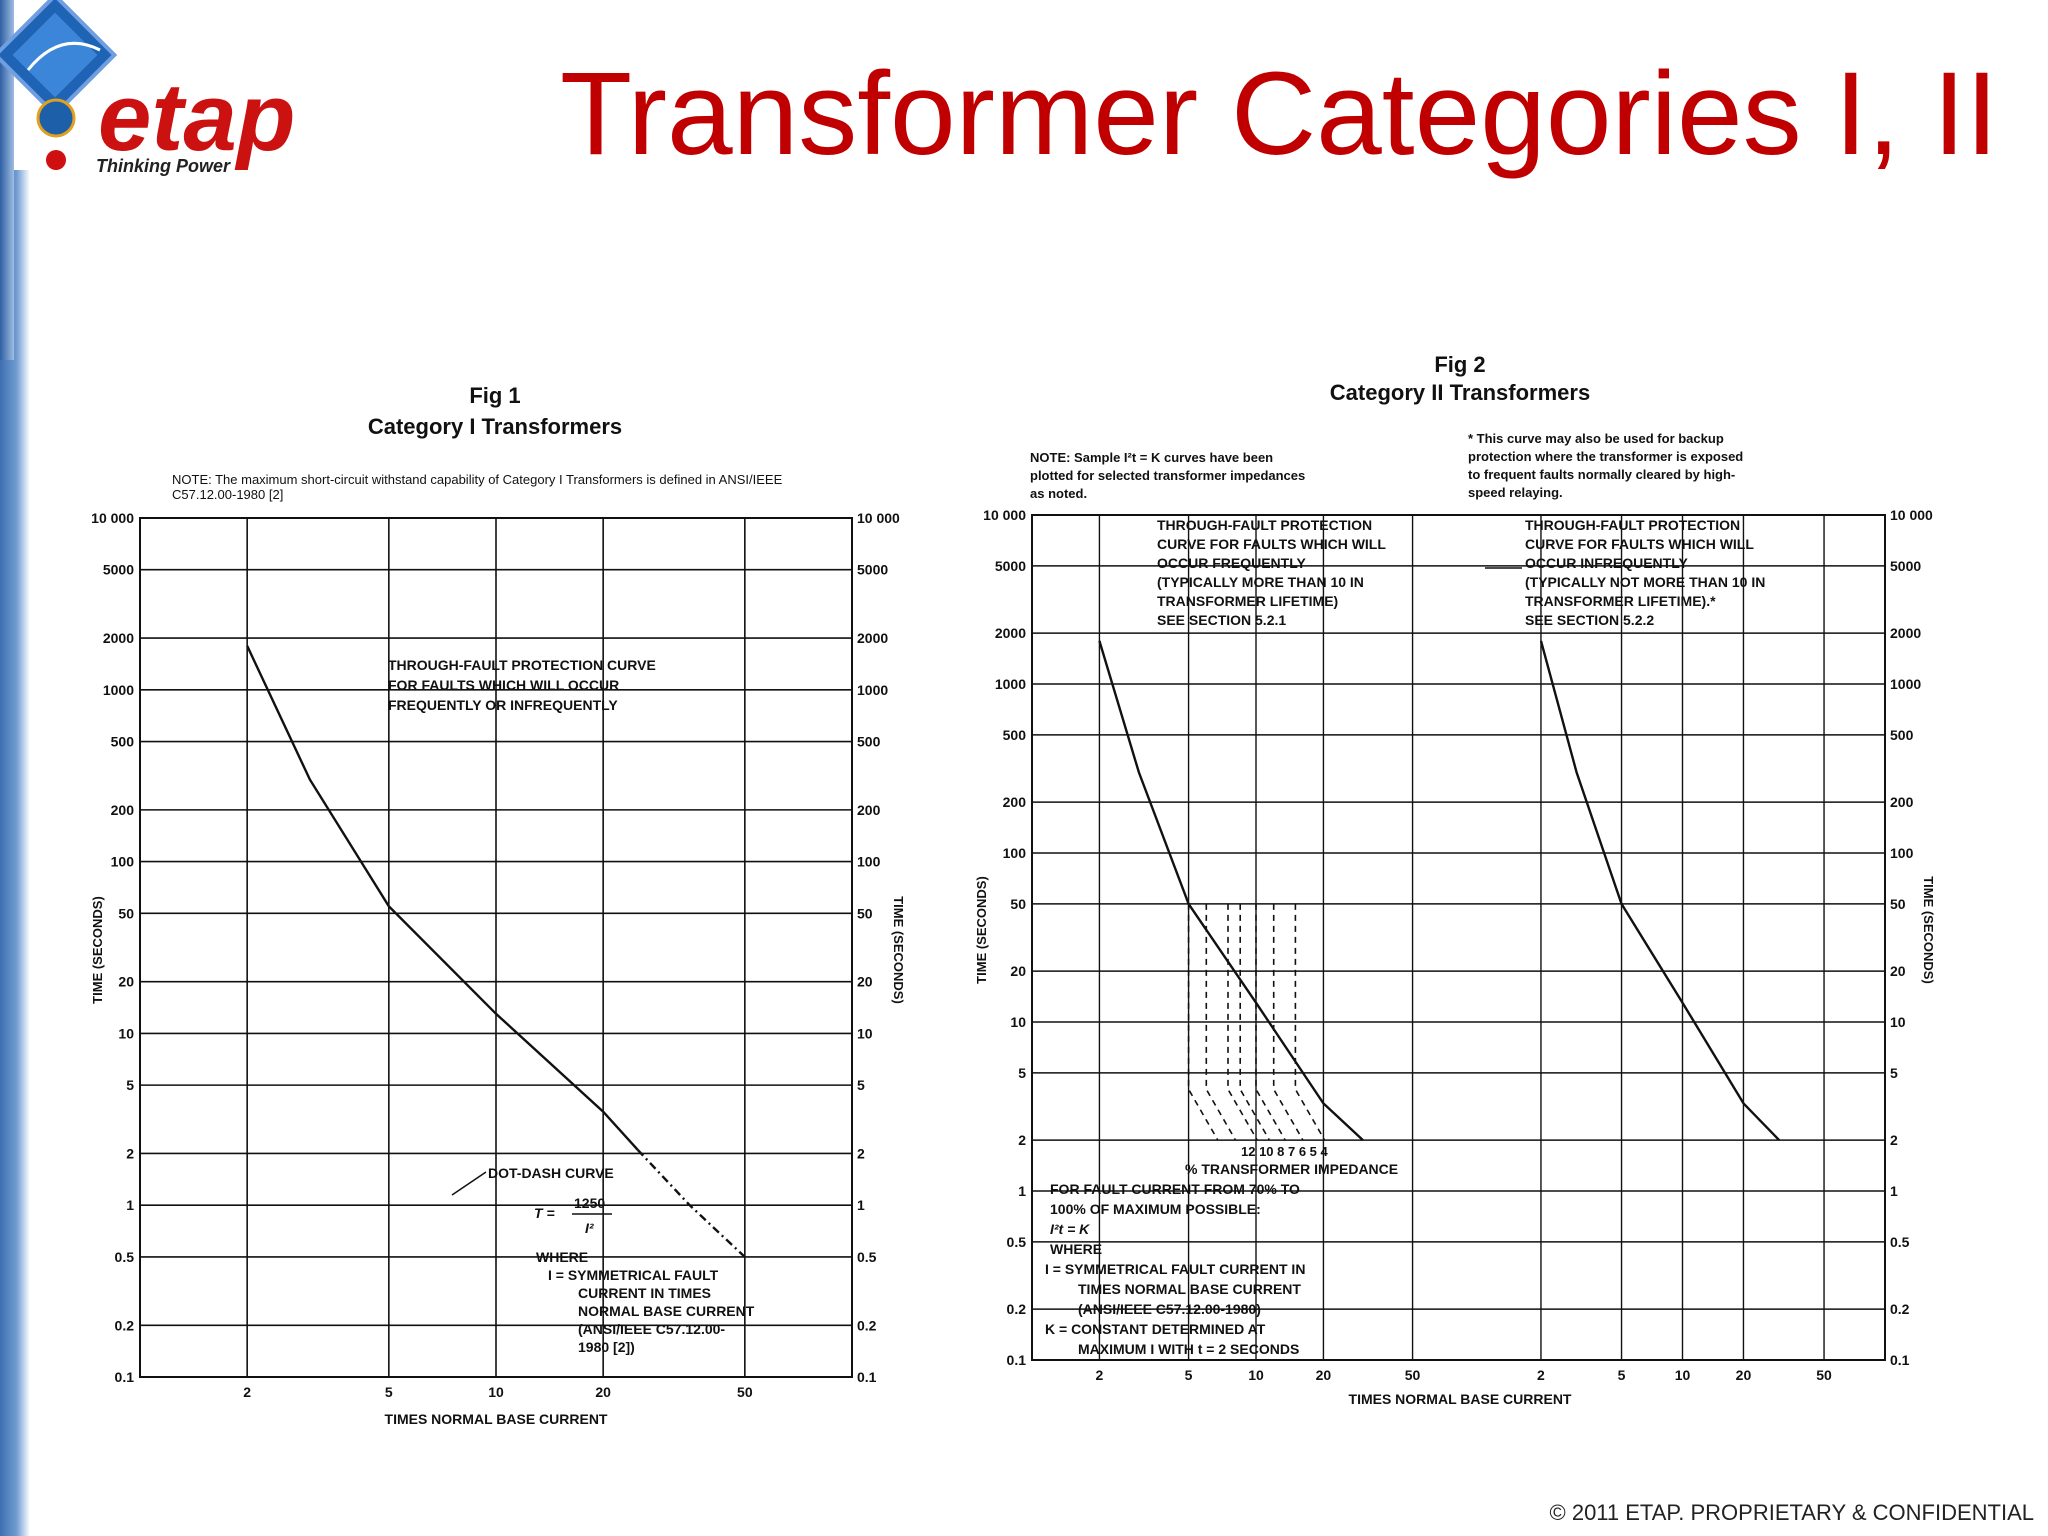  I want to click on fig2-ytick-right: 5, so click(1894, 1073).